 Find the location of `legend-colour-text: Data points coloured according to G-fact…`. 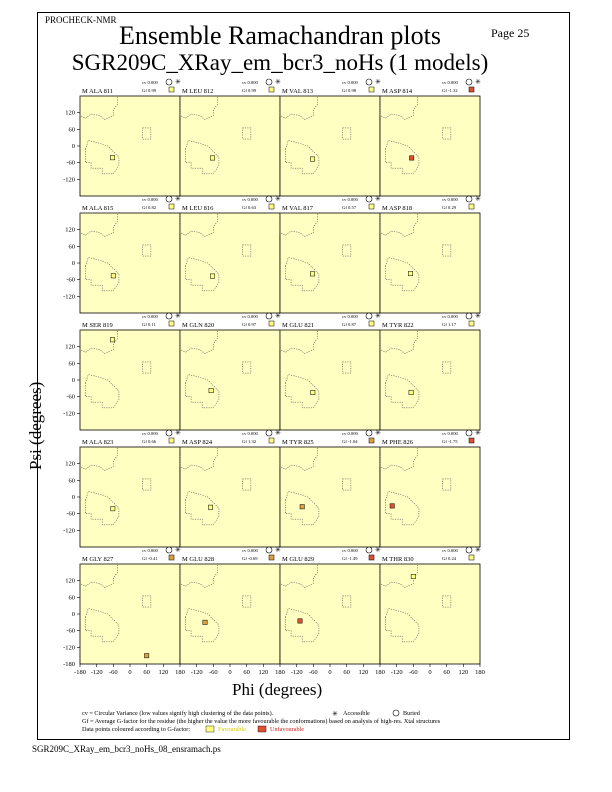

legend-colour-text: Data points coloured according to G-fact… is located at coordinates (136, 729).